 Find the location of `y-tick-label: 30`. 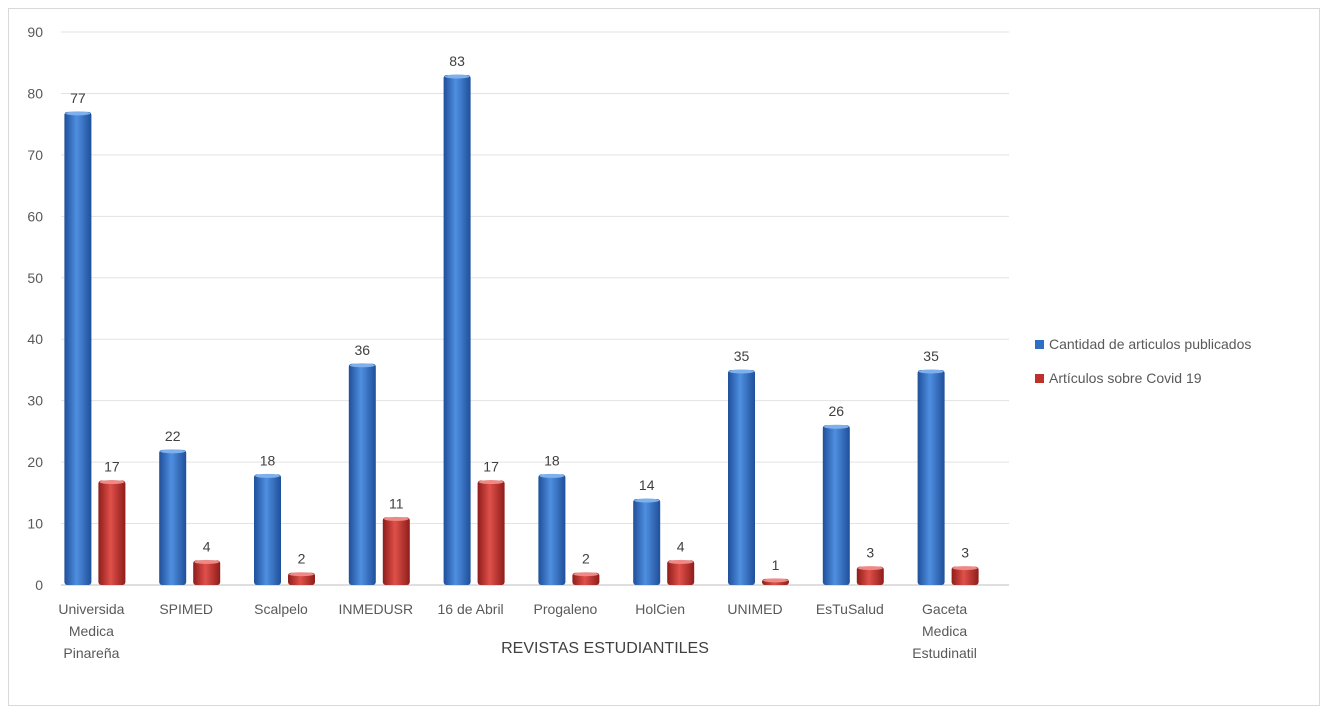

y-tick-label: 30 is located at coordinates (35, 401).